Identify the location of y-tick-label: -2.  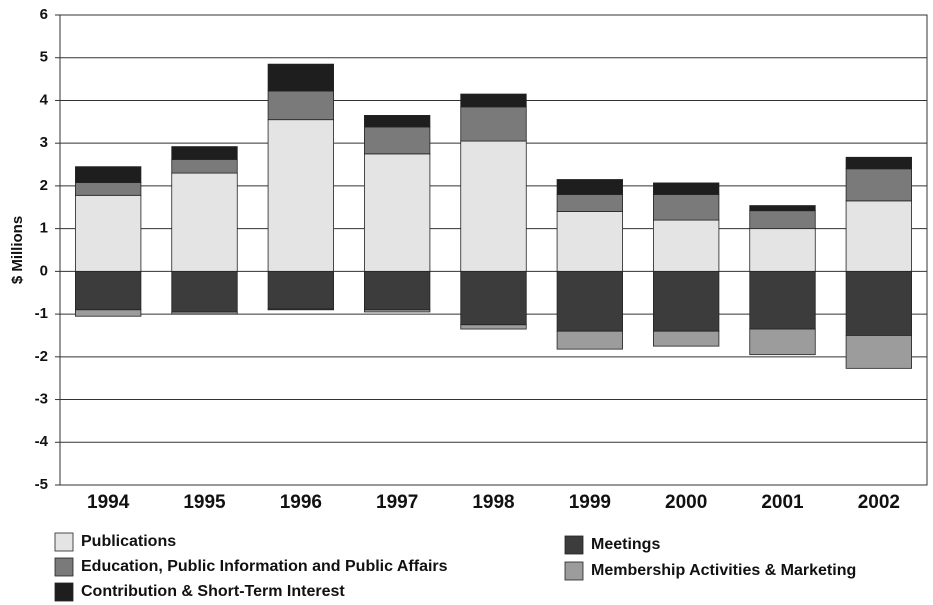
(41, 356).